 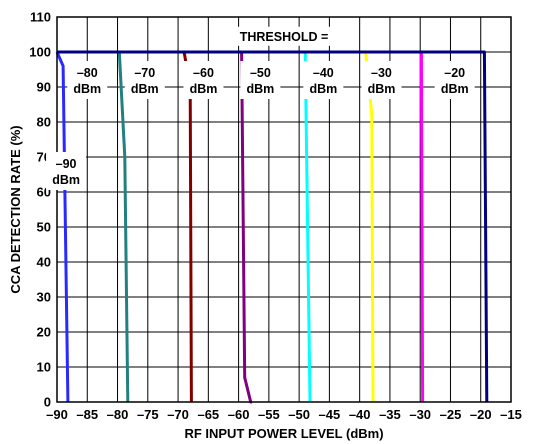 I want to click on annotation-6: –30 dBm, so click(x=381, y=80).